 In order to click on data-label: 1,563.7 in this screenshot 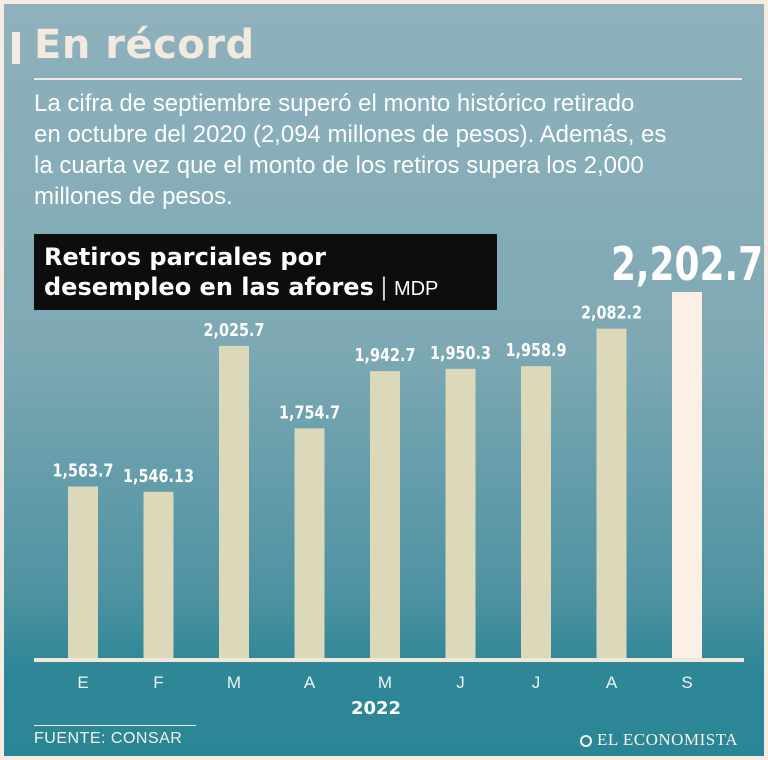, I will do `click(83, 470)`.